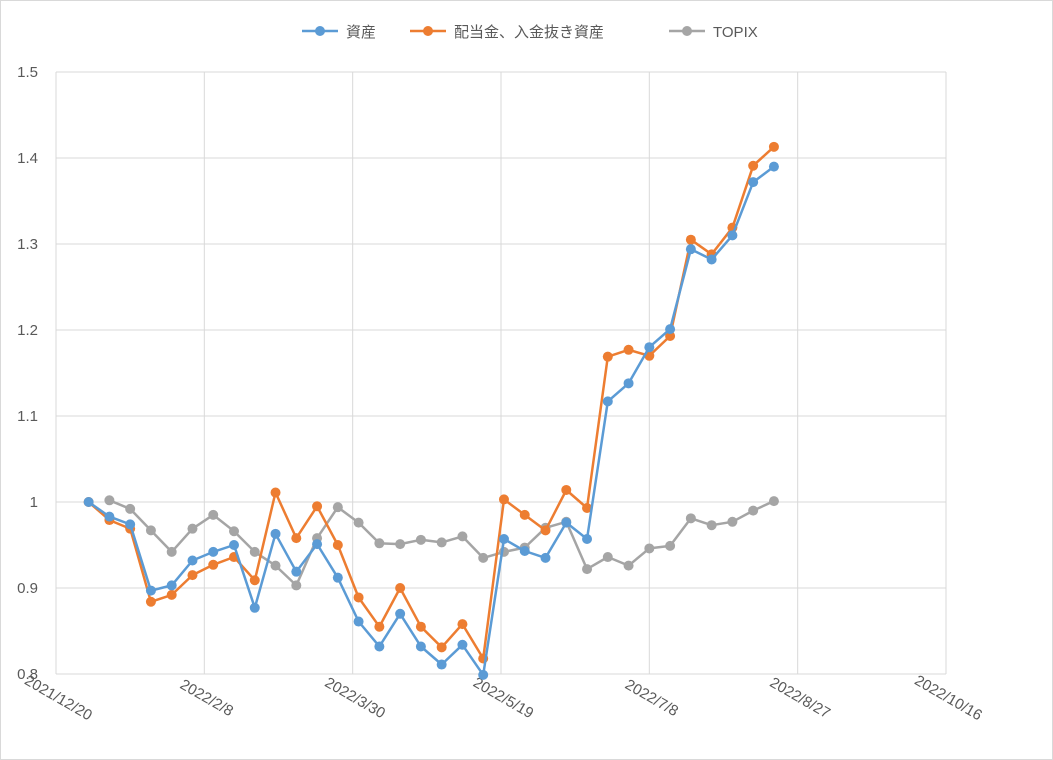  I want to click on y-tick-label: 1, so click(34, 502).